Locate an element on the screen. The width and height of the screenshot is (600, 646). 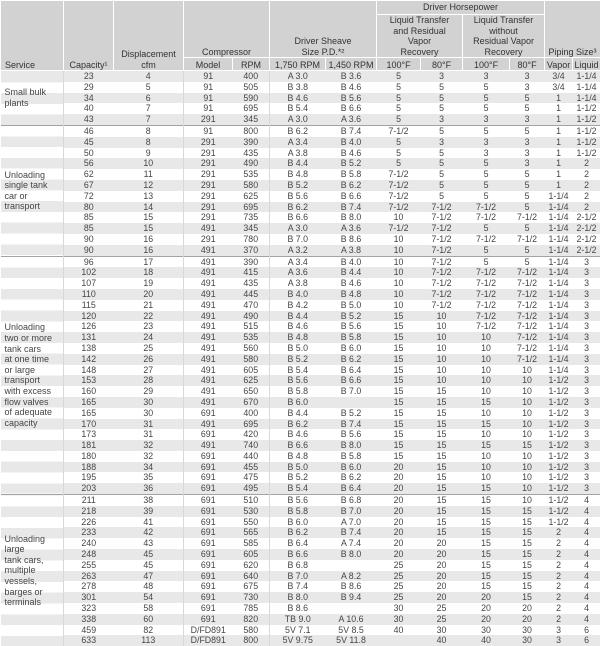
cell-capacity: 160 is located at coordinates (89, 391).